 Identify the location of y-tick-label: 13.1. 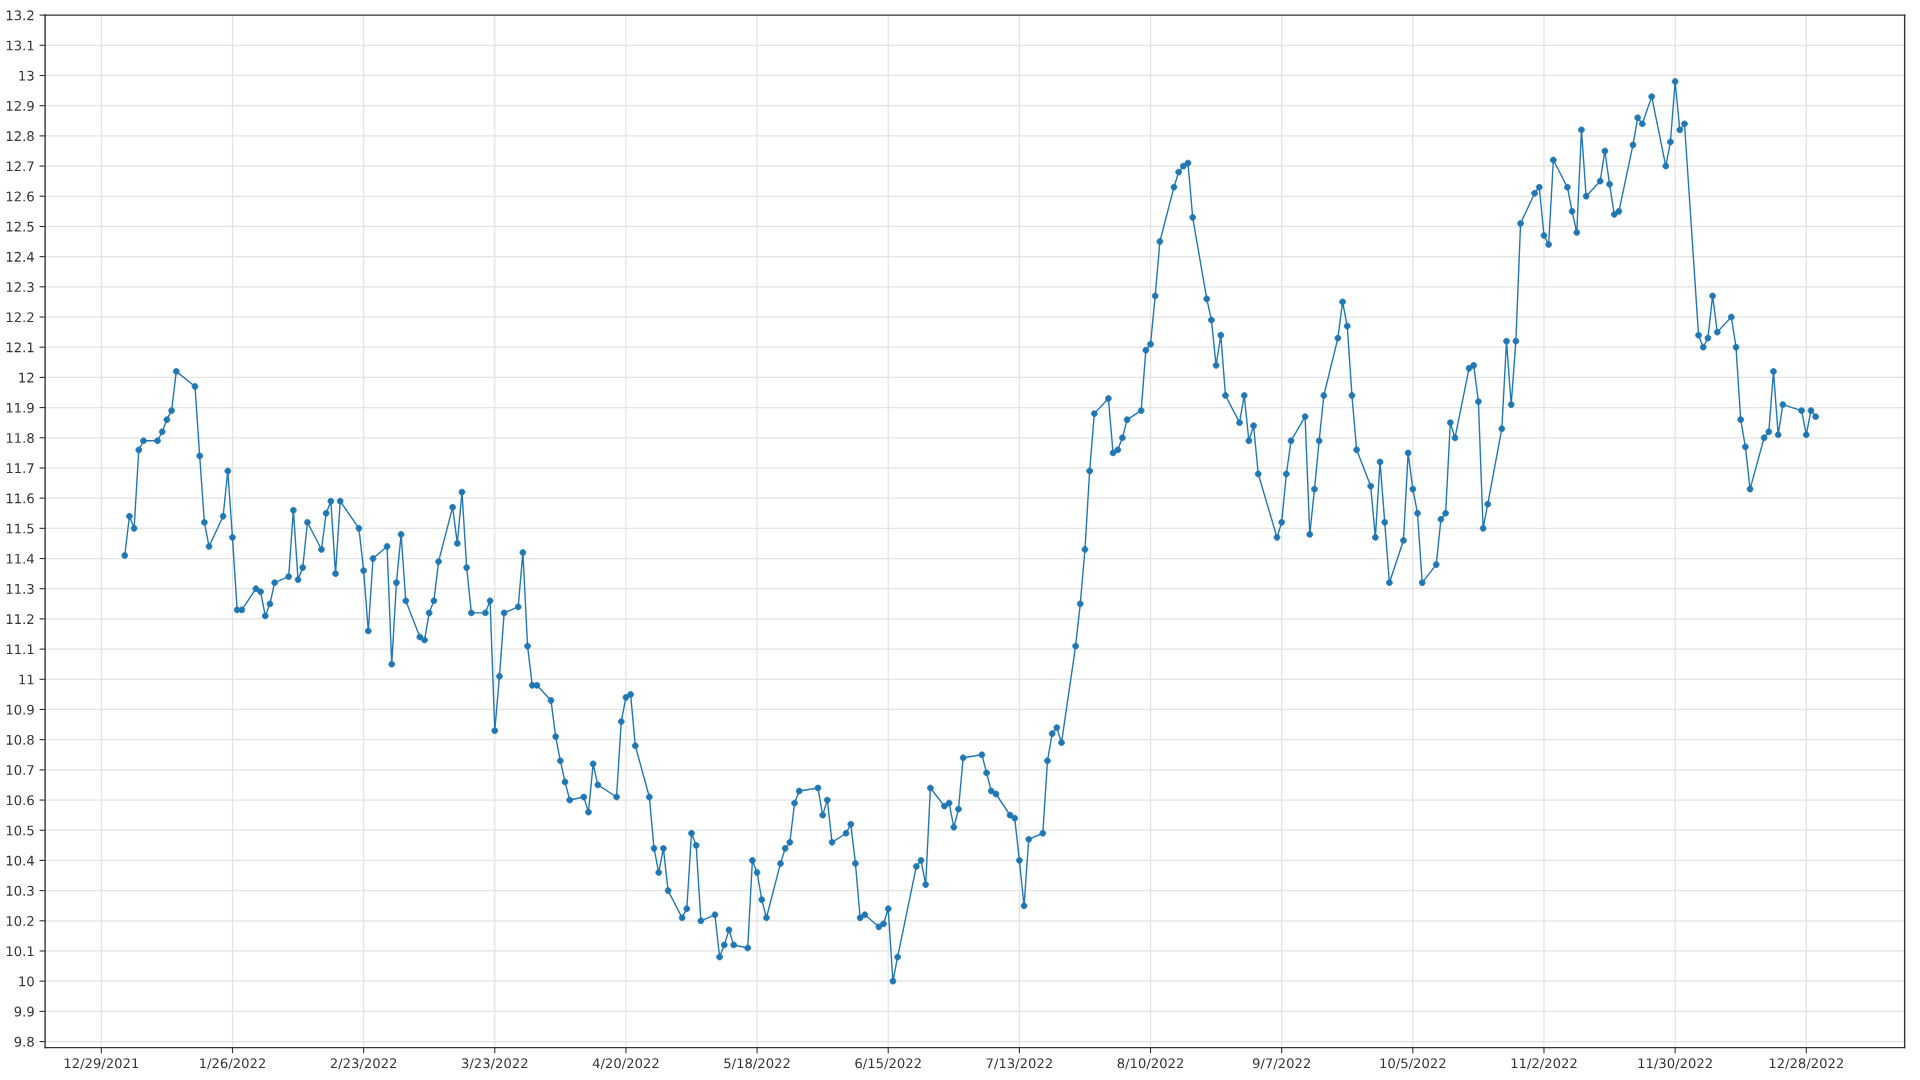
(20, 45).